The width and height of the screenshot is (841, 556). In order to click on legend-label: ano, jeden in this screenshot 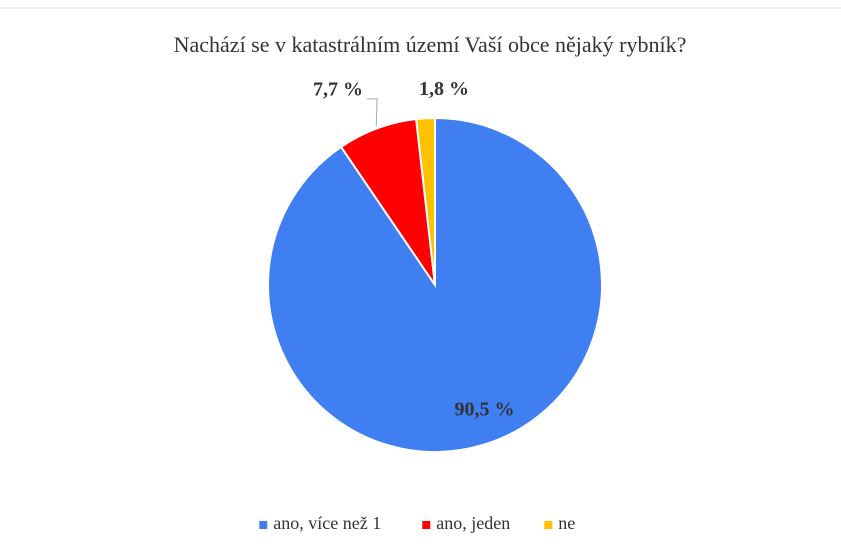, I will do `click(473, 523)`.